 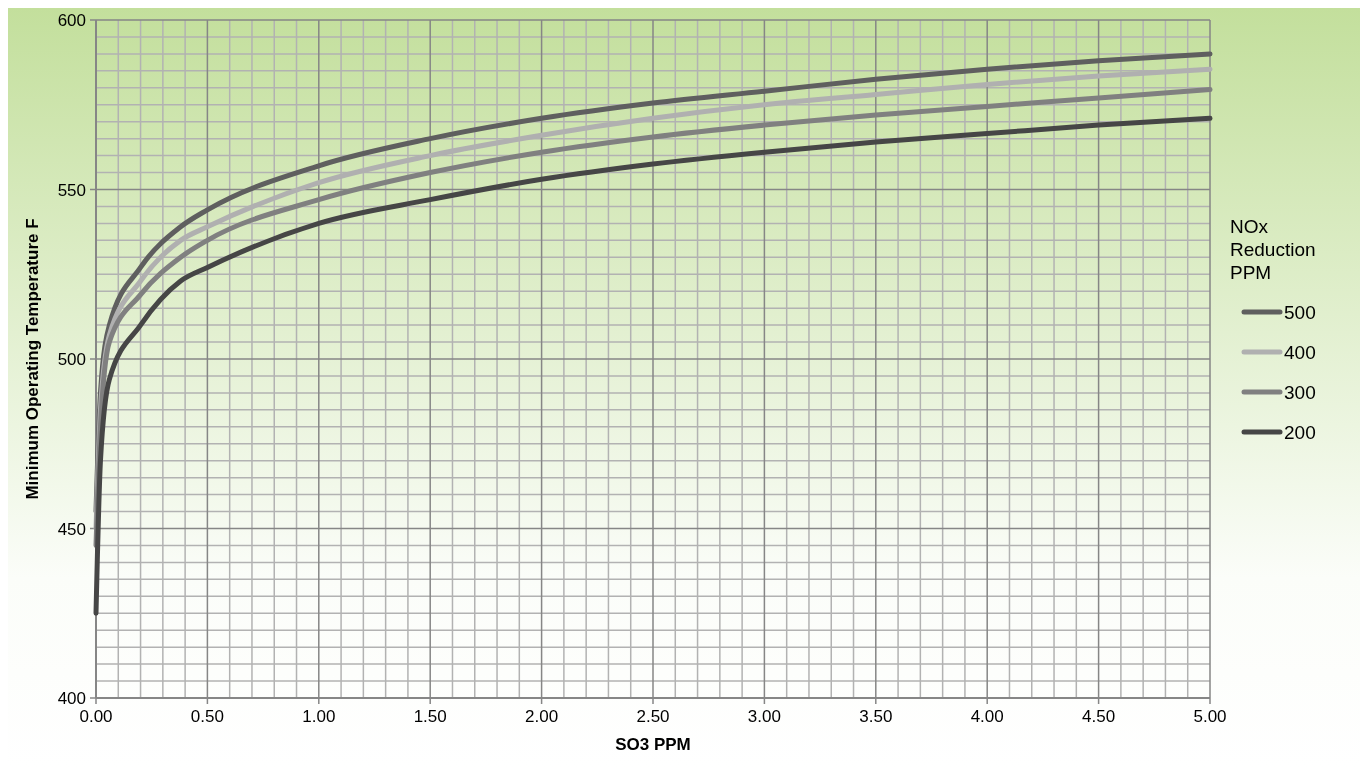 What do you see at coordinates (987, 716) in the screenshot?
I see `x-tick-label: 4.00` at bounding box center [987, 716].